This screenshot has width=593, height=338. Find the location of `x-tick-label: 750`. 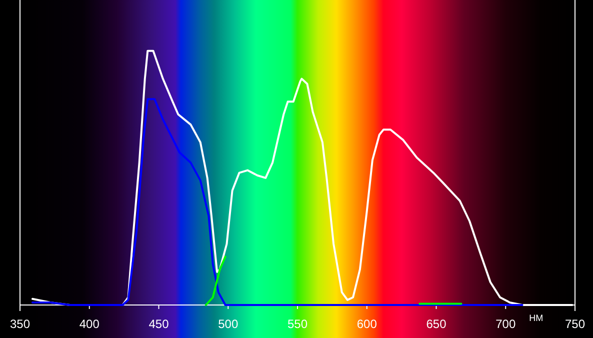

x-tick-label: 750 is located at coordinates (575, 324).